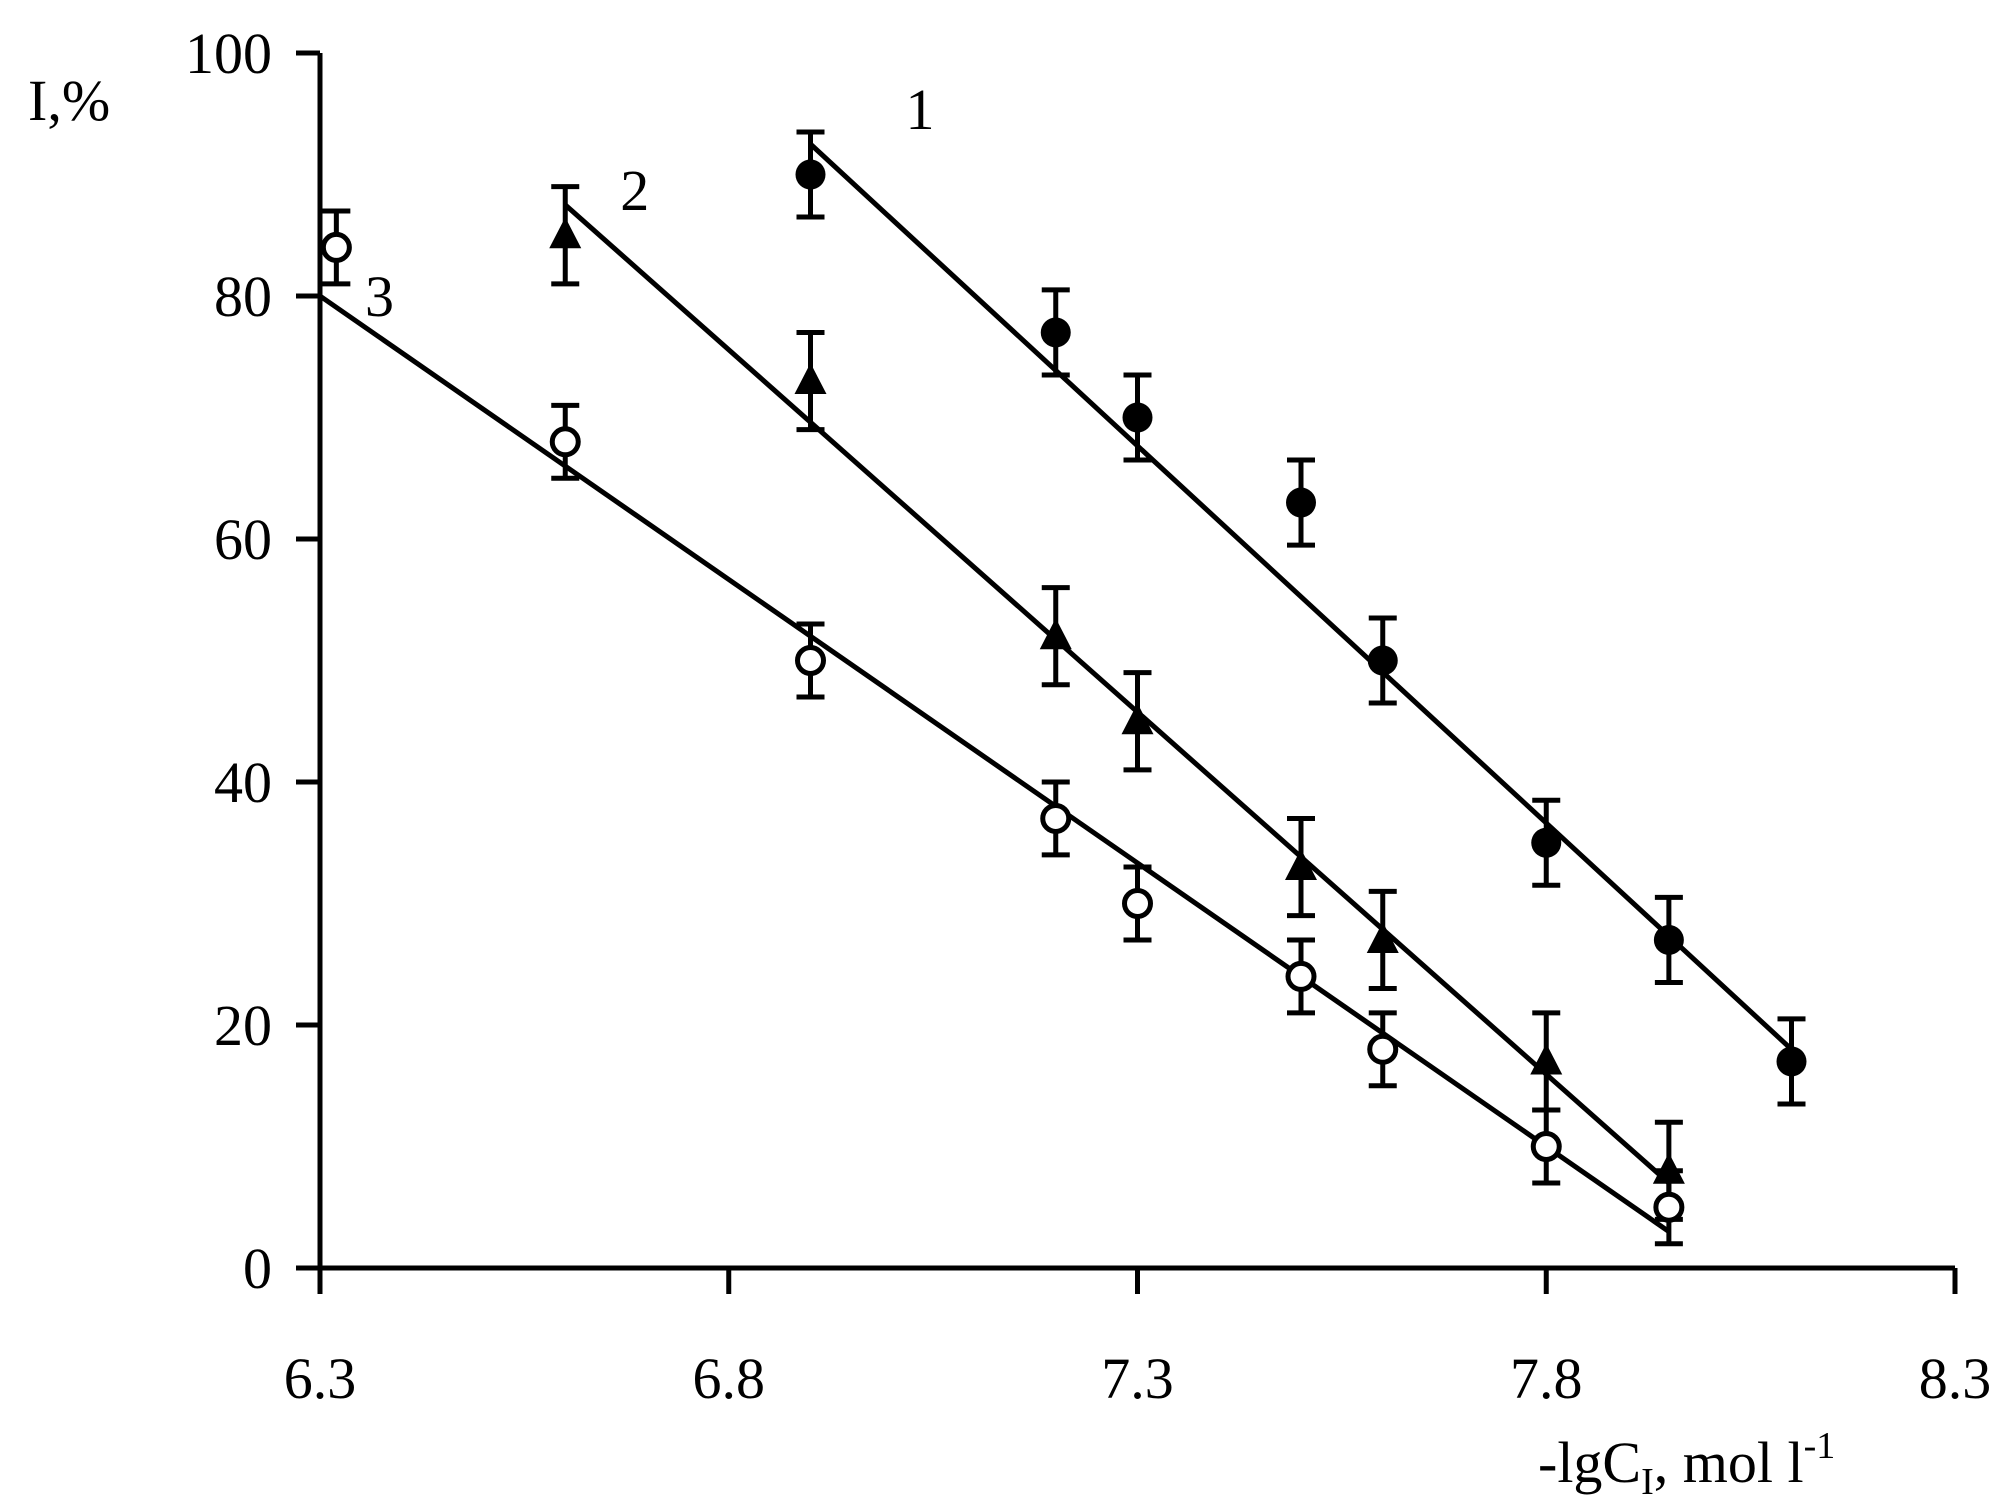 This screenshot has height=1502, width=2009. What do you see at coordinates (257, 1268) in the screenshot?
I see `y-tick-label: 0` at bounding box center [257, 1268].